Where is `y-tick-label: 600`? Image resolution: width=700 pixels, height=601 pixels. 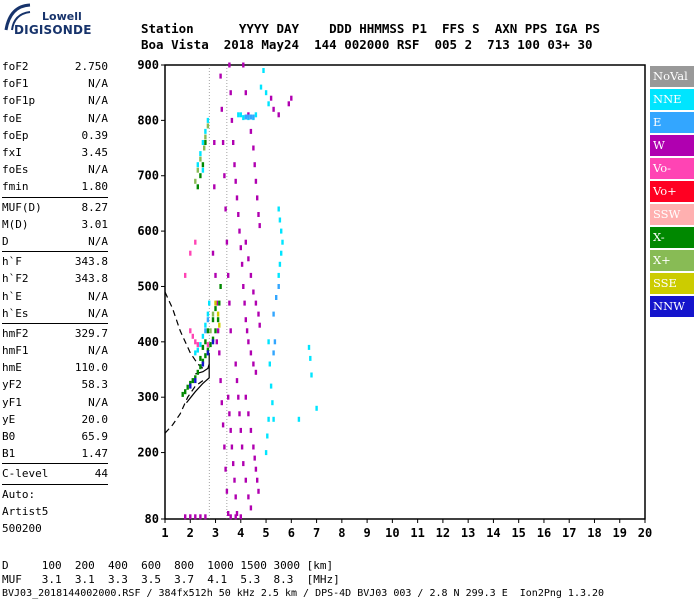
y-tick-label: 600 is located at coordinates (148, 231).